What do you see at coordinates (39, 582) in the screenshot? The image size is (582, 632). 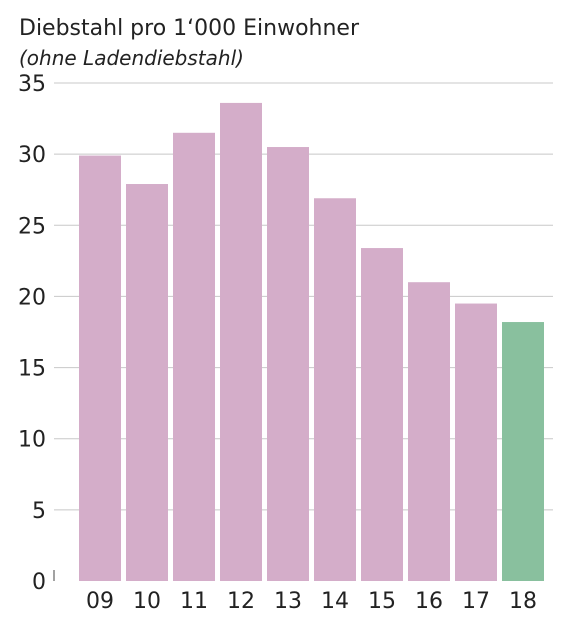 I see `y-tick-label: 0` at bounding box center [39, 582].